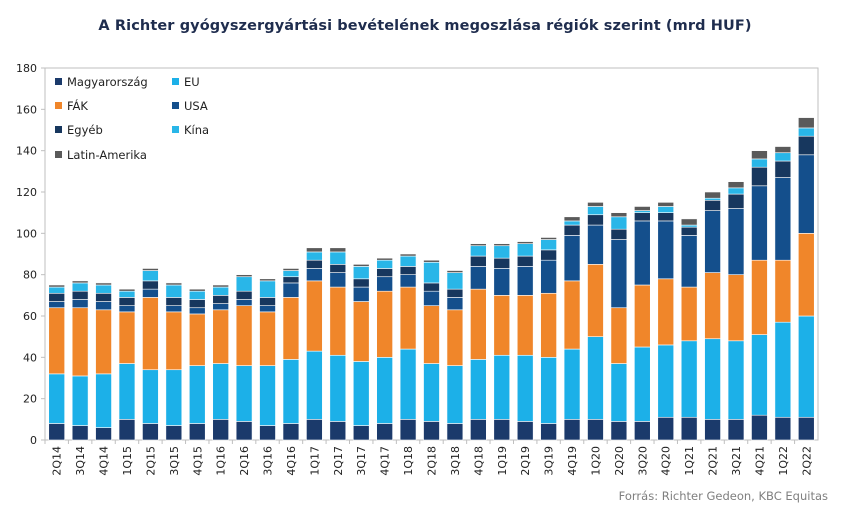 The image size is (850, 511). Describe the element at coordinates (713, 461) in the screenshot. I see `x-tick-label: 2Q21` at that location.